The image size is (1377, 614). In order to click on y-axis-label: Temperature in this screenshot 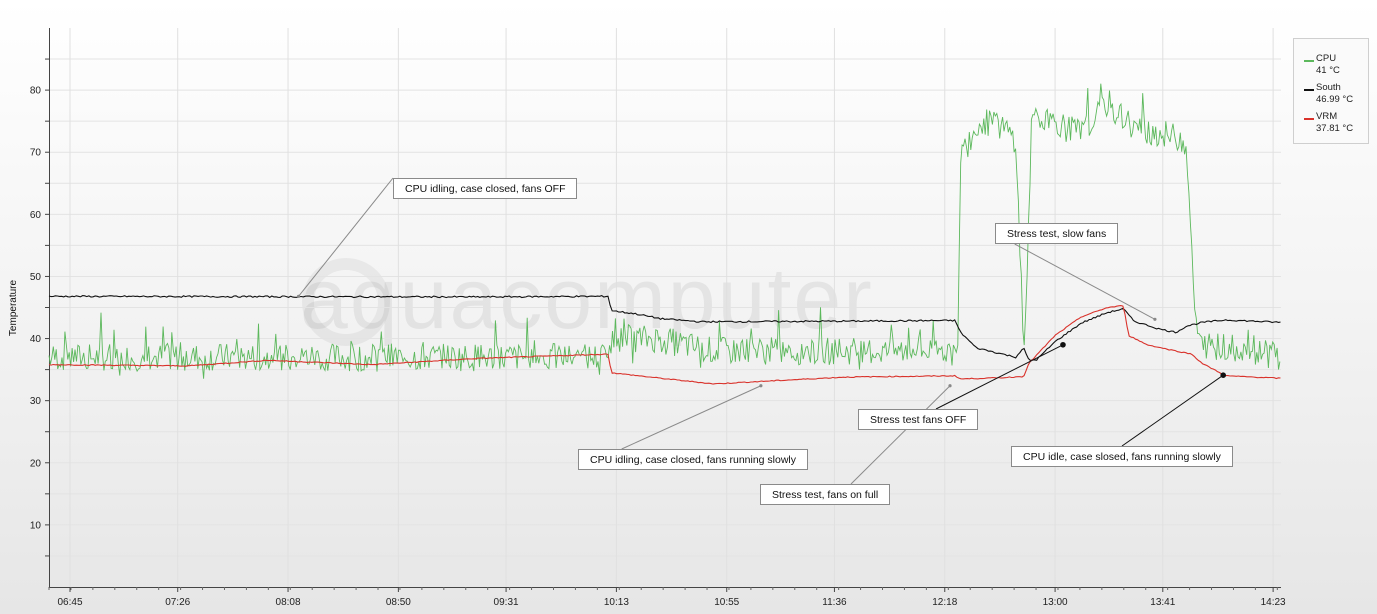, I will do `click(13, 307)`.